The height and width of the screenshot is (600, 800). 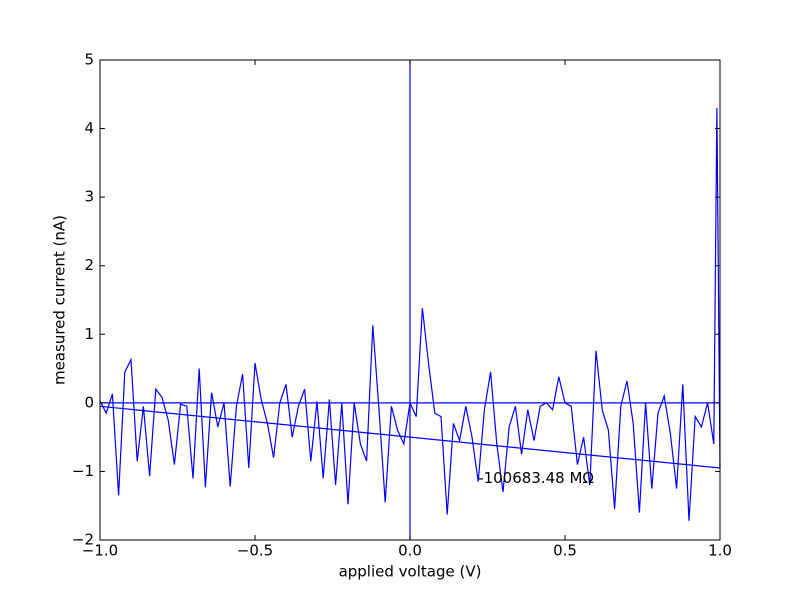 What do you see at coordinates (410, 551) in the screenshot?
I see `x-tick-label: 0.0` at bounding box center [410, 551].